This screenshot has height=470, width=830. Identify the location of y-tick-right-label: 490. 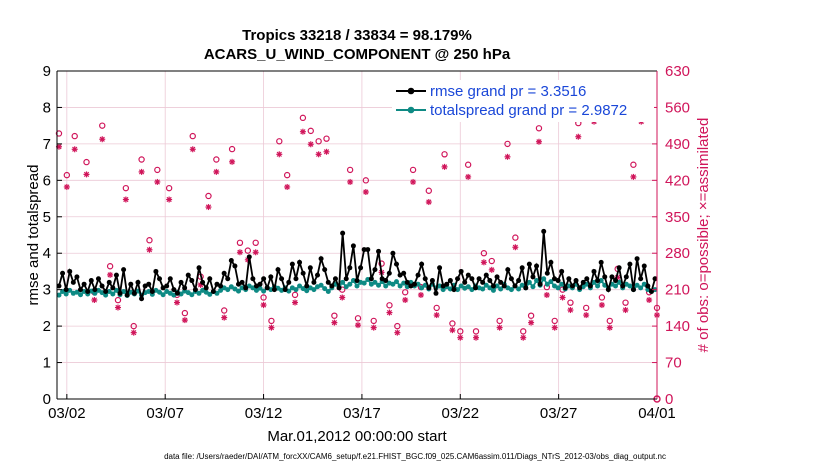
(677, 144).